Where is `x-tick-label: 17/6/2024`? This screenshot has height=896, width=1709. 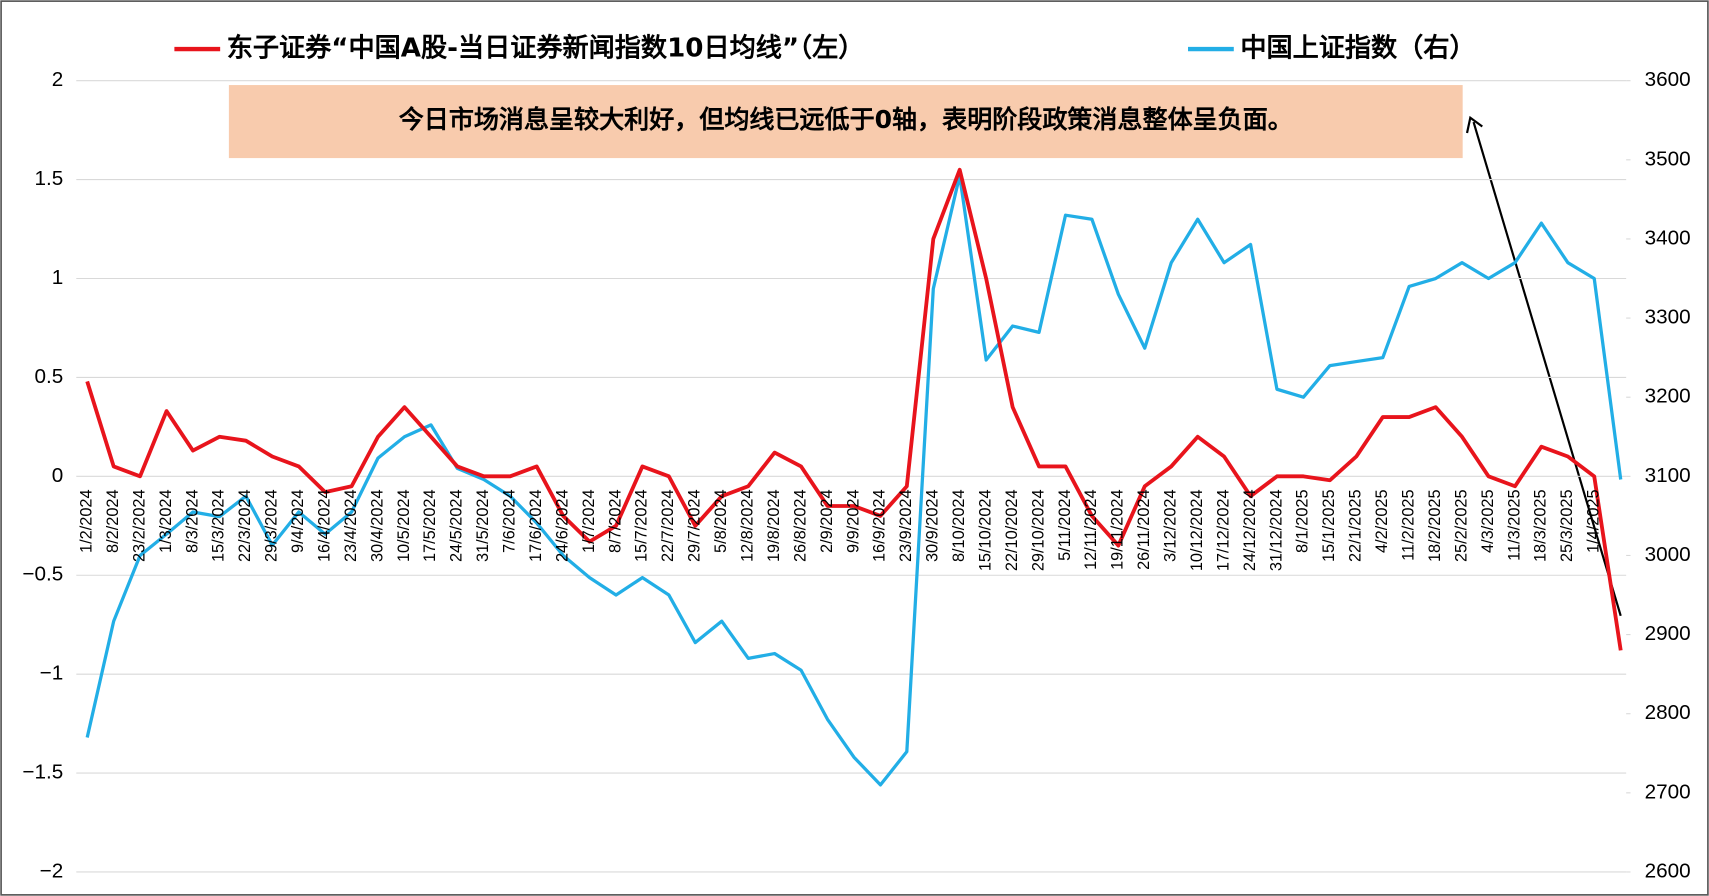 x-tick-label: 17/6/2024 is located at coordinates (536, 525).